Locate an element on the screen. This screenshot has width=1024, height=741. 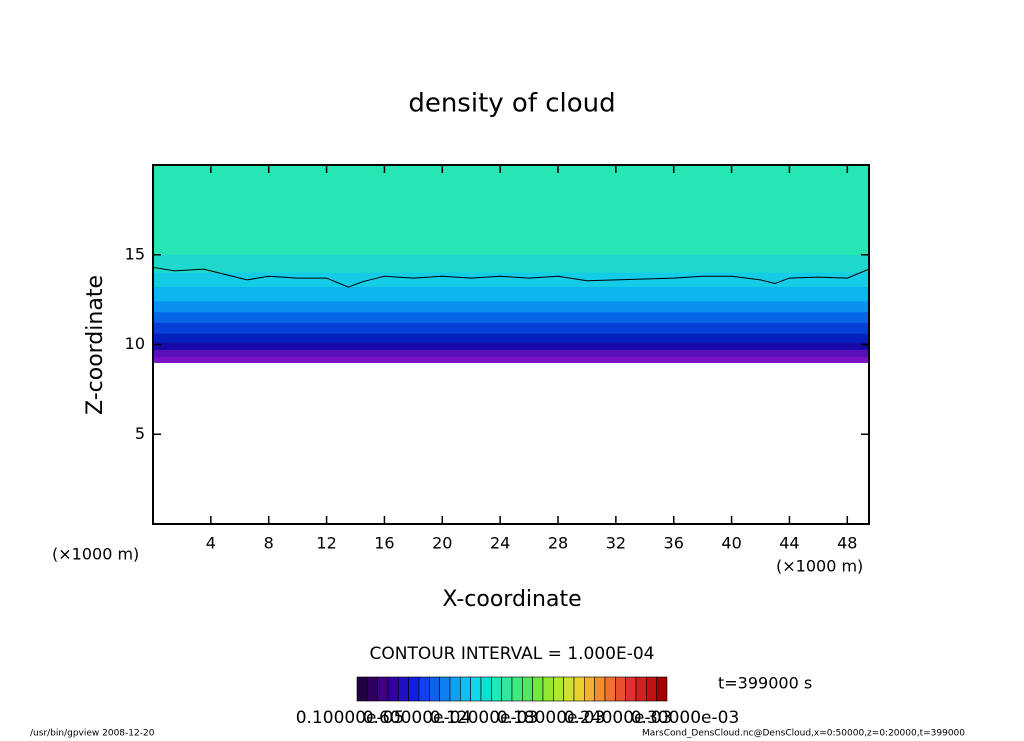
x-tick-label: 44 is located at coordinates (789, 543).